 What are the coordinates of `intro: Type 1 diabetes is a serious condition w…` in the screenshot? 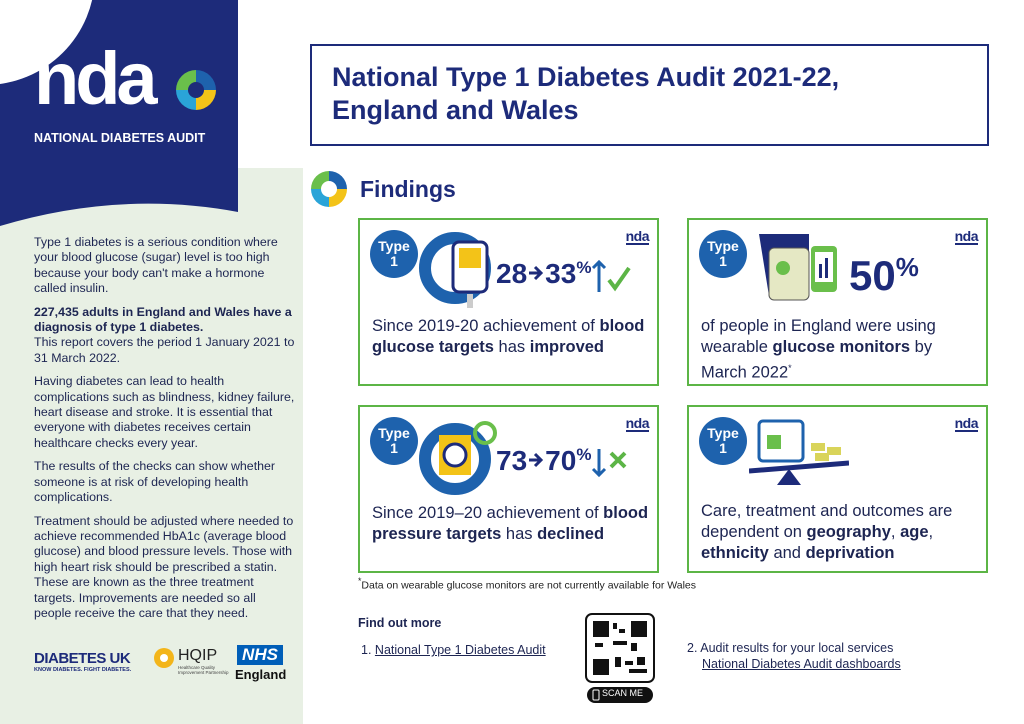 It's located at (156, 265).